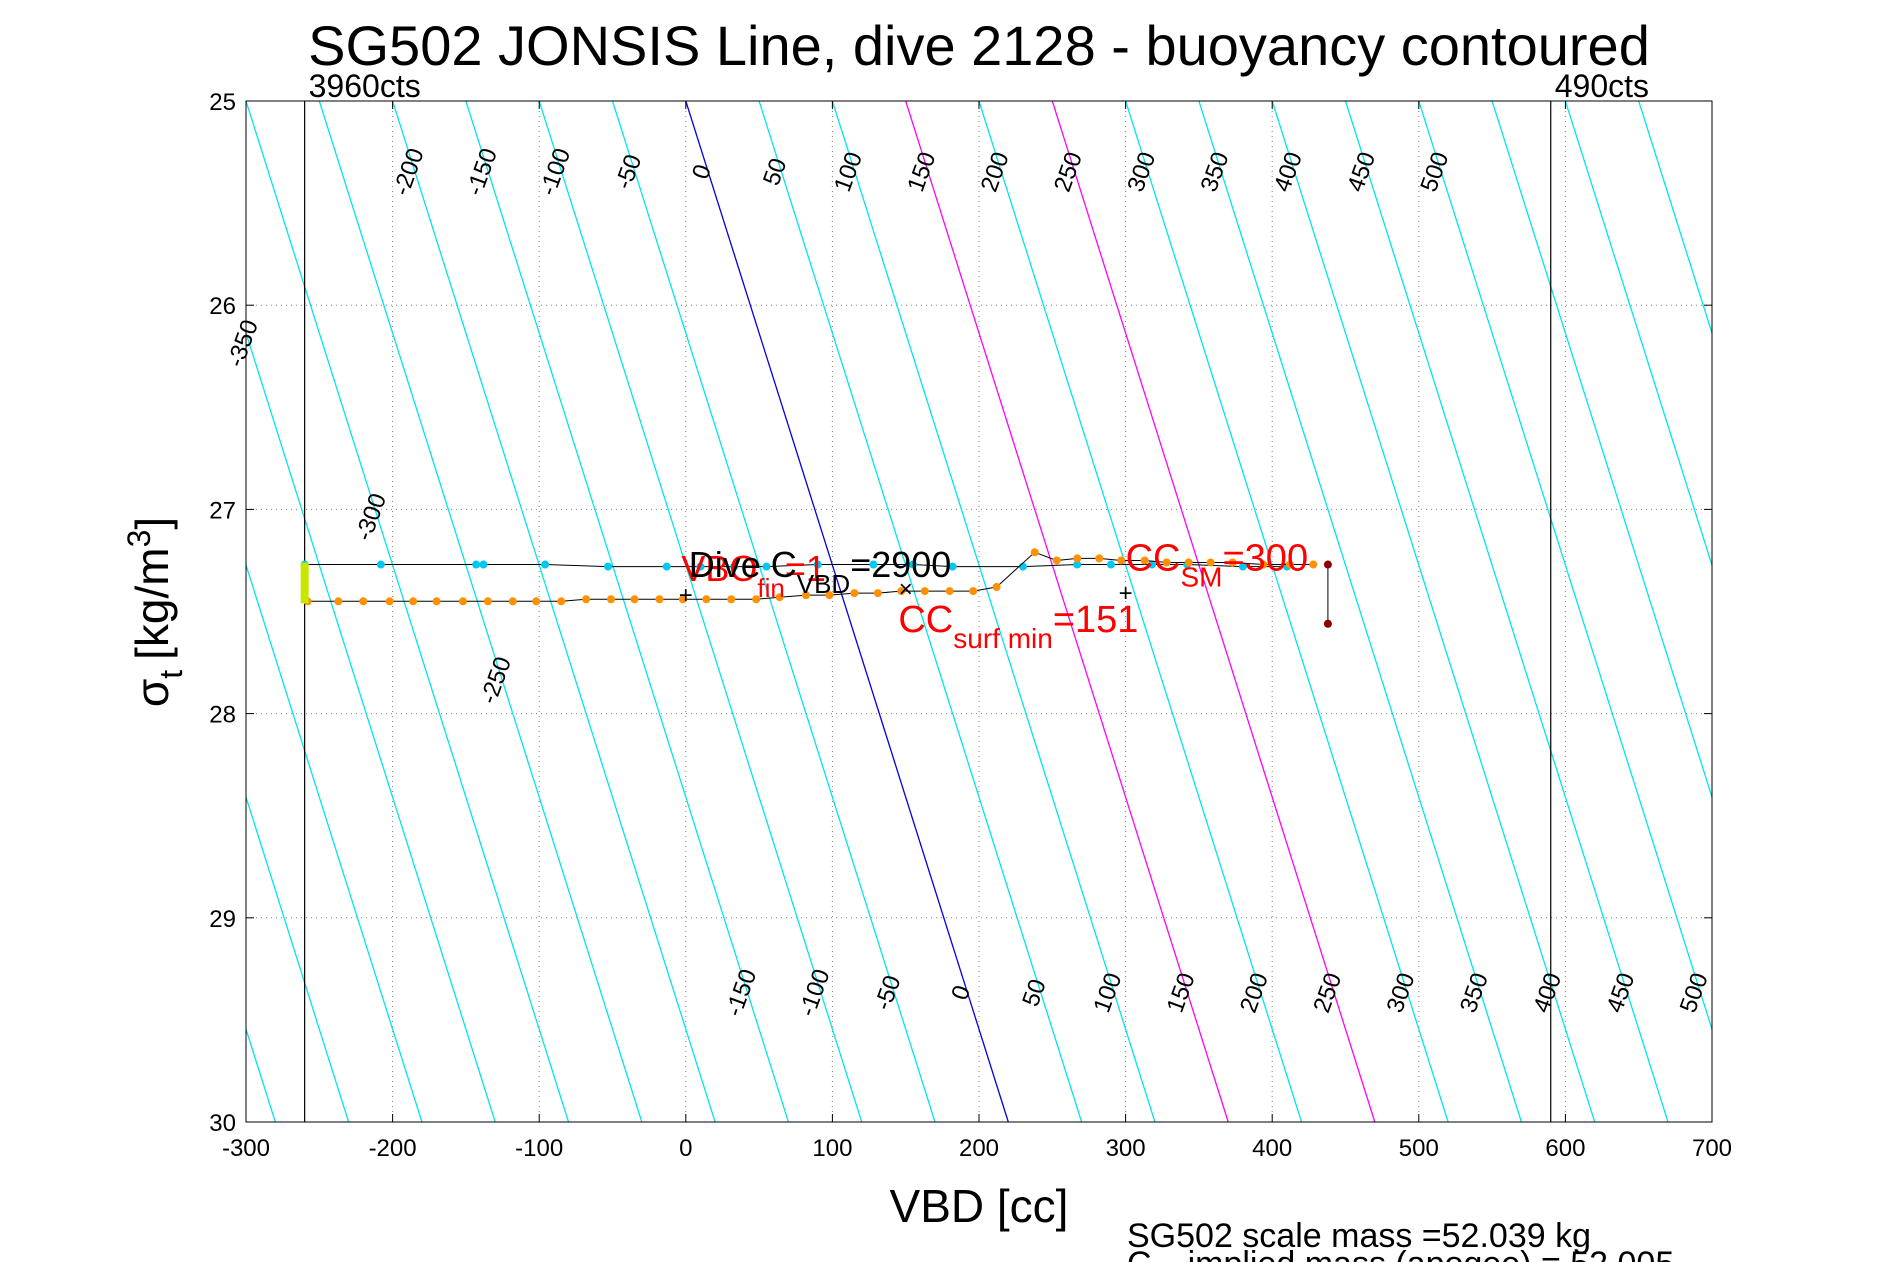 The image size is (1891, 1262). What do you see at coordinates (246, 1148) in the screenshot?
I see `x-tick-label: -300` at bounding box center [246, 1148].